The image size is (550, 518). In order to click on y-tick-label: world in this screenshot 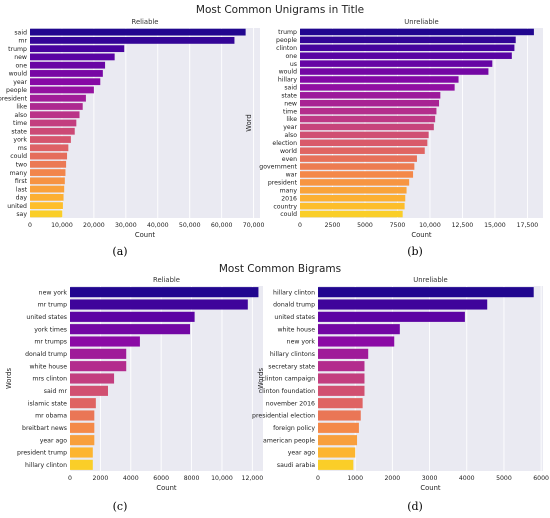, I will do `click(288, 151)`.